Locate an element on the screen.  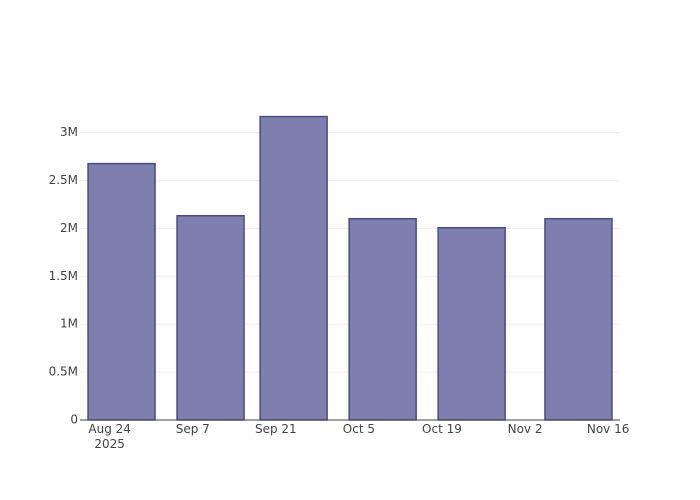
y-tick-label: 3M is located at coordinates (69, 132).